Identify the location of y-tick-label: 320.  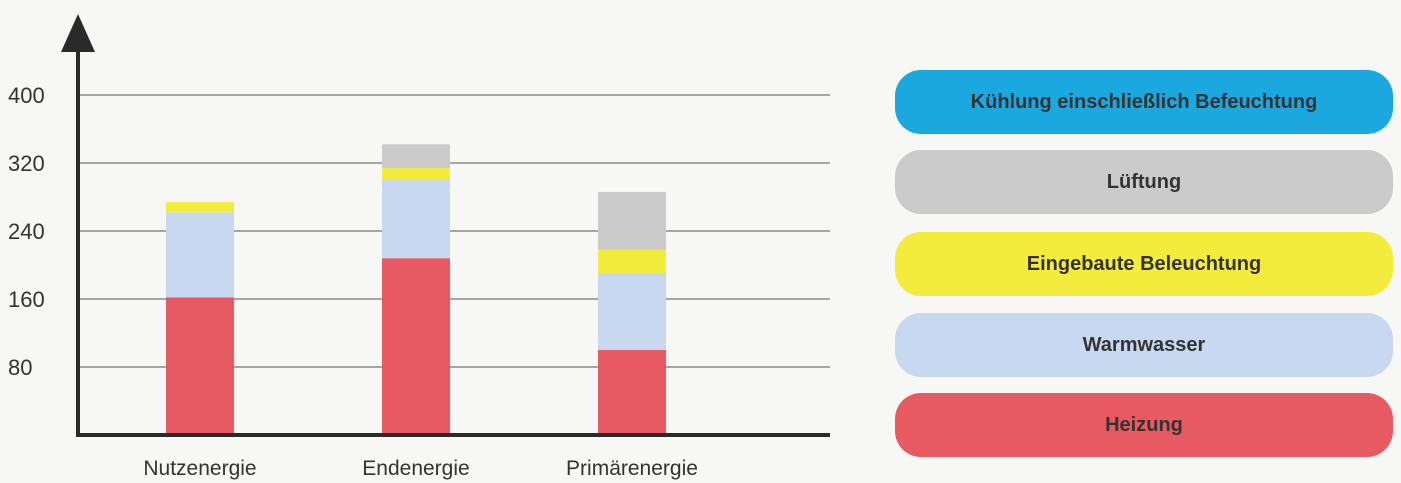
(26, 163).